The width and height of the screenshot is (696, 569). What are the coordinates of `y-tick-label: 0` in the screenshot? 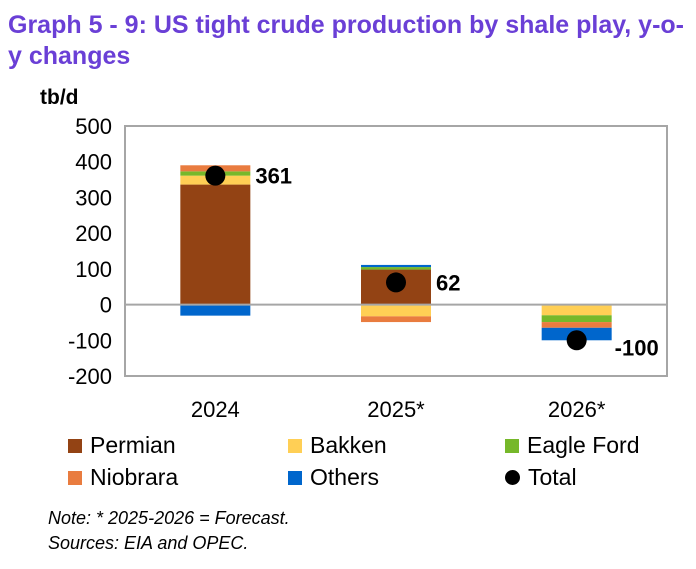 It's located at (106, 305).